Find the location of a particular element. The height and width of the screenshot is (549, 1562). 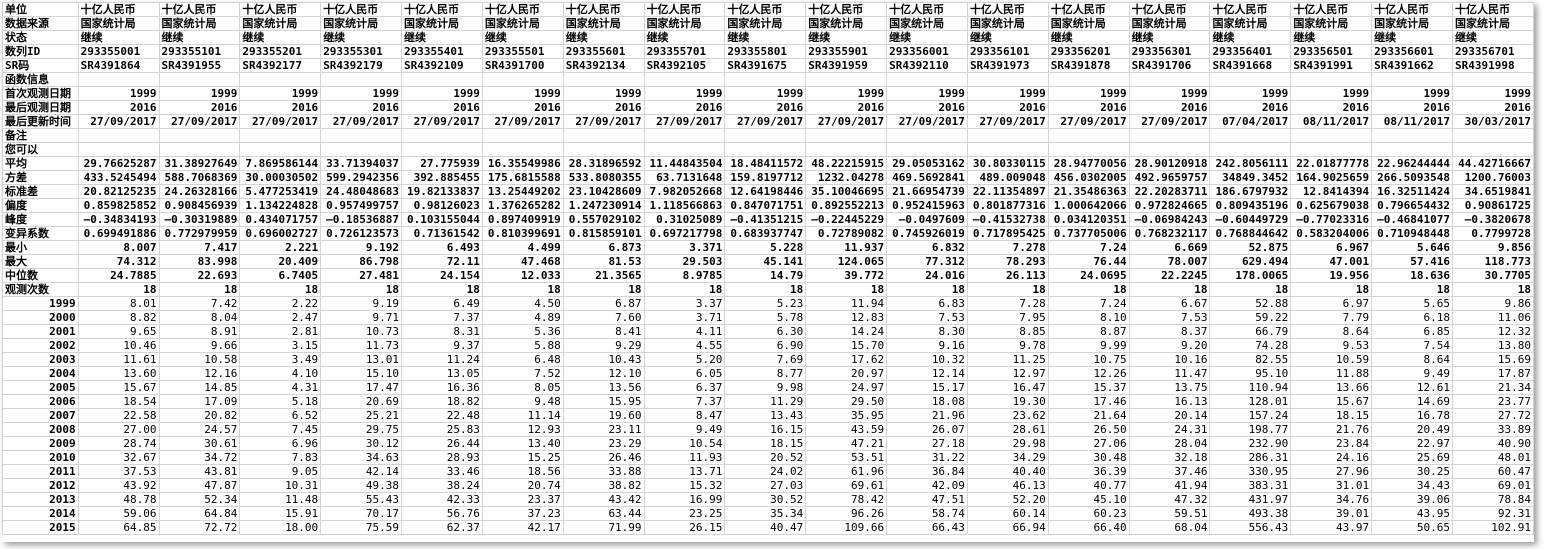

cell: 0.957499757 is located at coordinates (361, 205).